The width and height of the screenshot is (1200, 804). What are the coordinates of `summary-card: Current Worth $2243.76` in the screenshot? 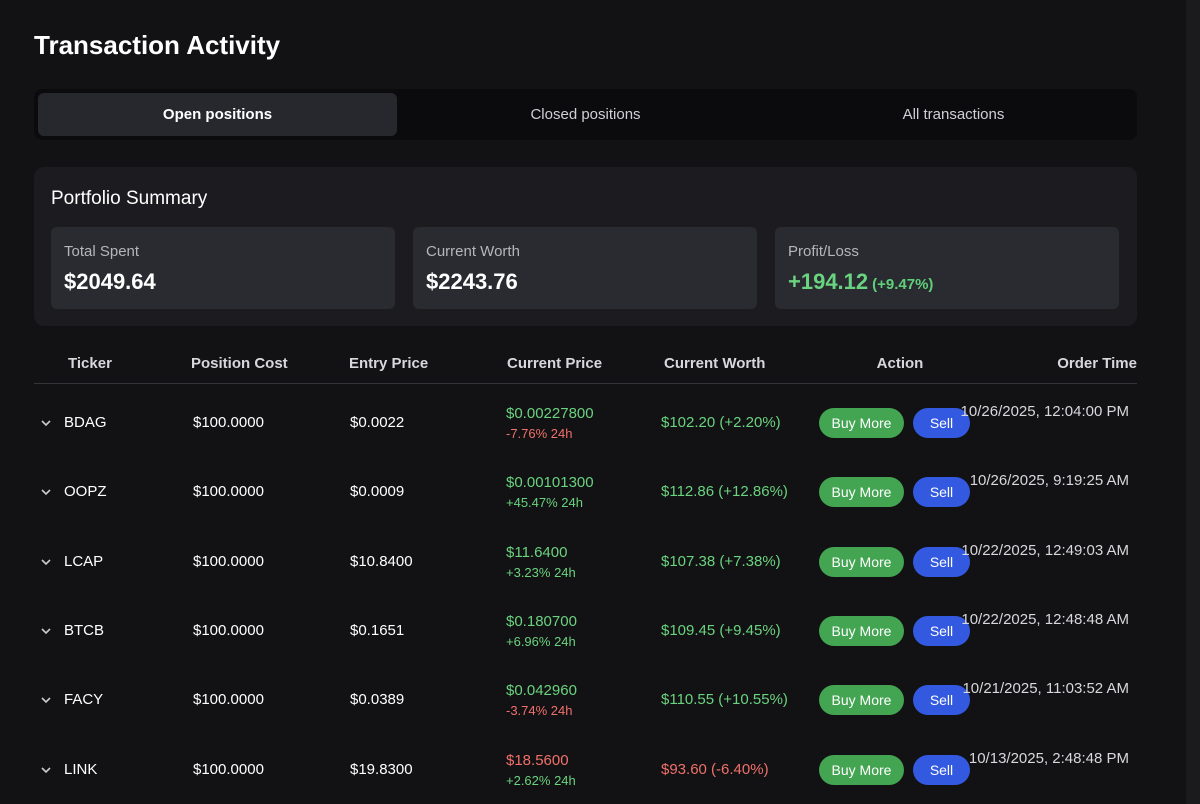 It's located at (585, 268).